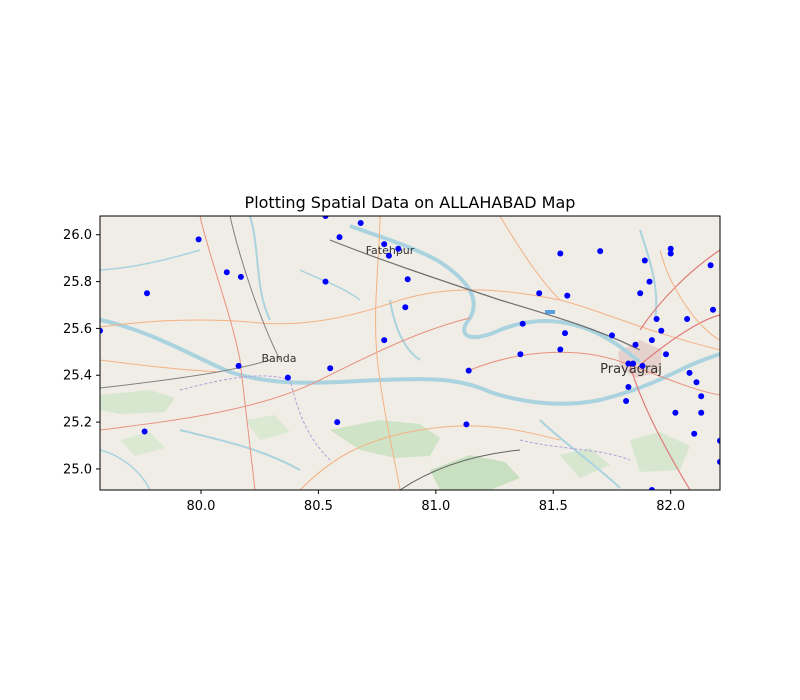  Describe the element at coordinates (77, 329) in the screenshot. I see `y-tick-label: 25.6` at that location.